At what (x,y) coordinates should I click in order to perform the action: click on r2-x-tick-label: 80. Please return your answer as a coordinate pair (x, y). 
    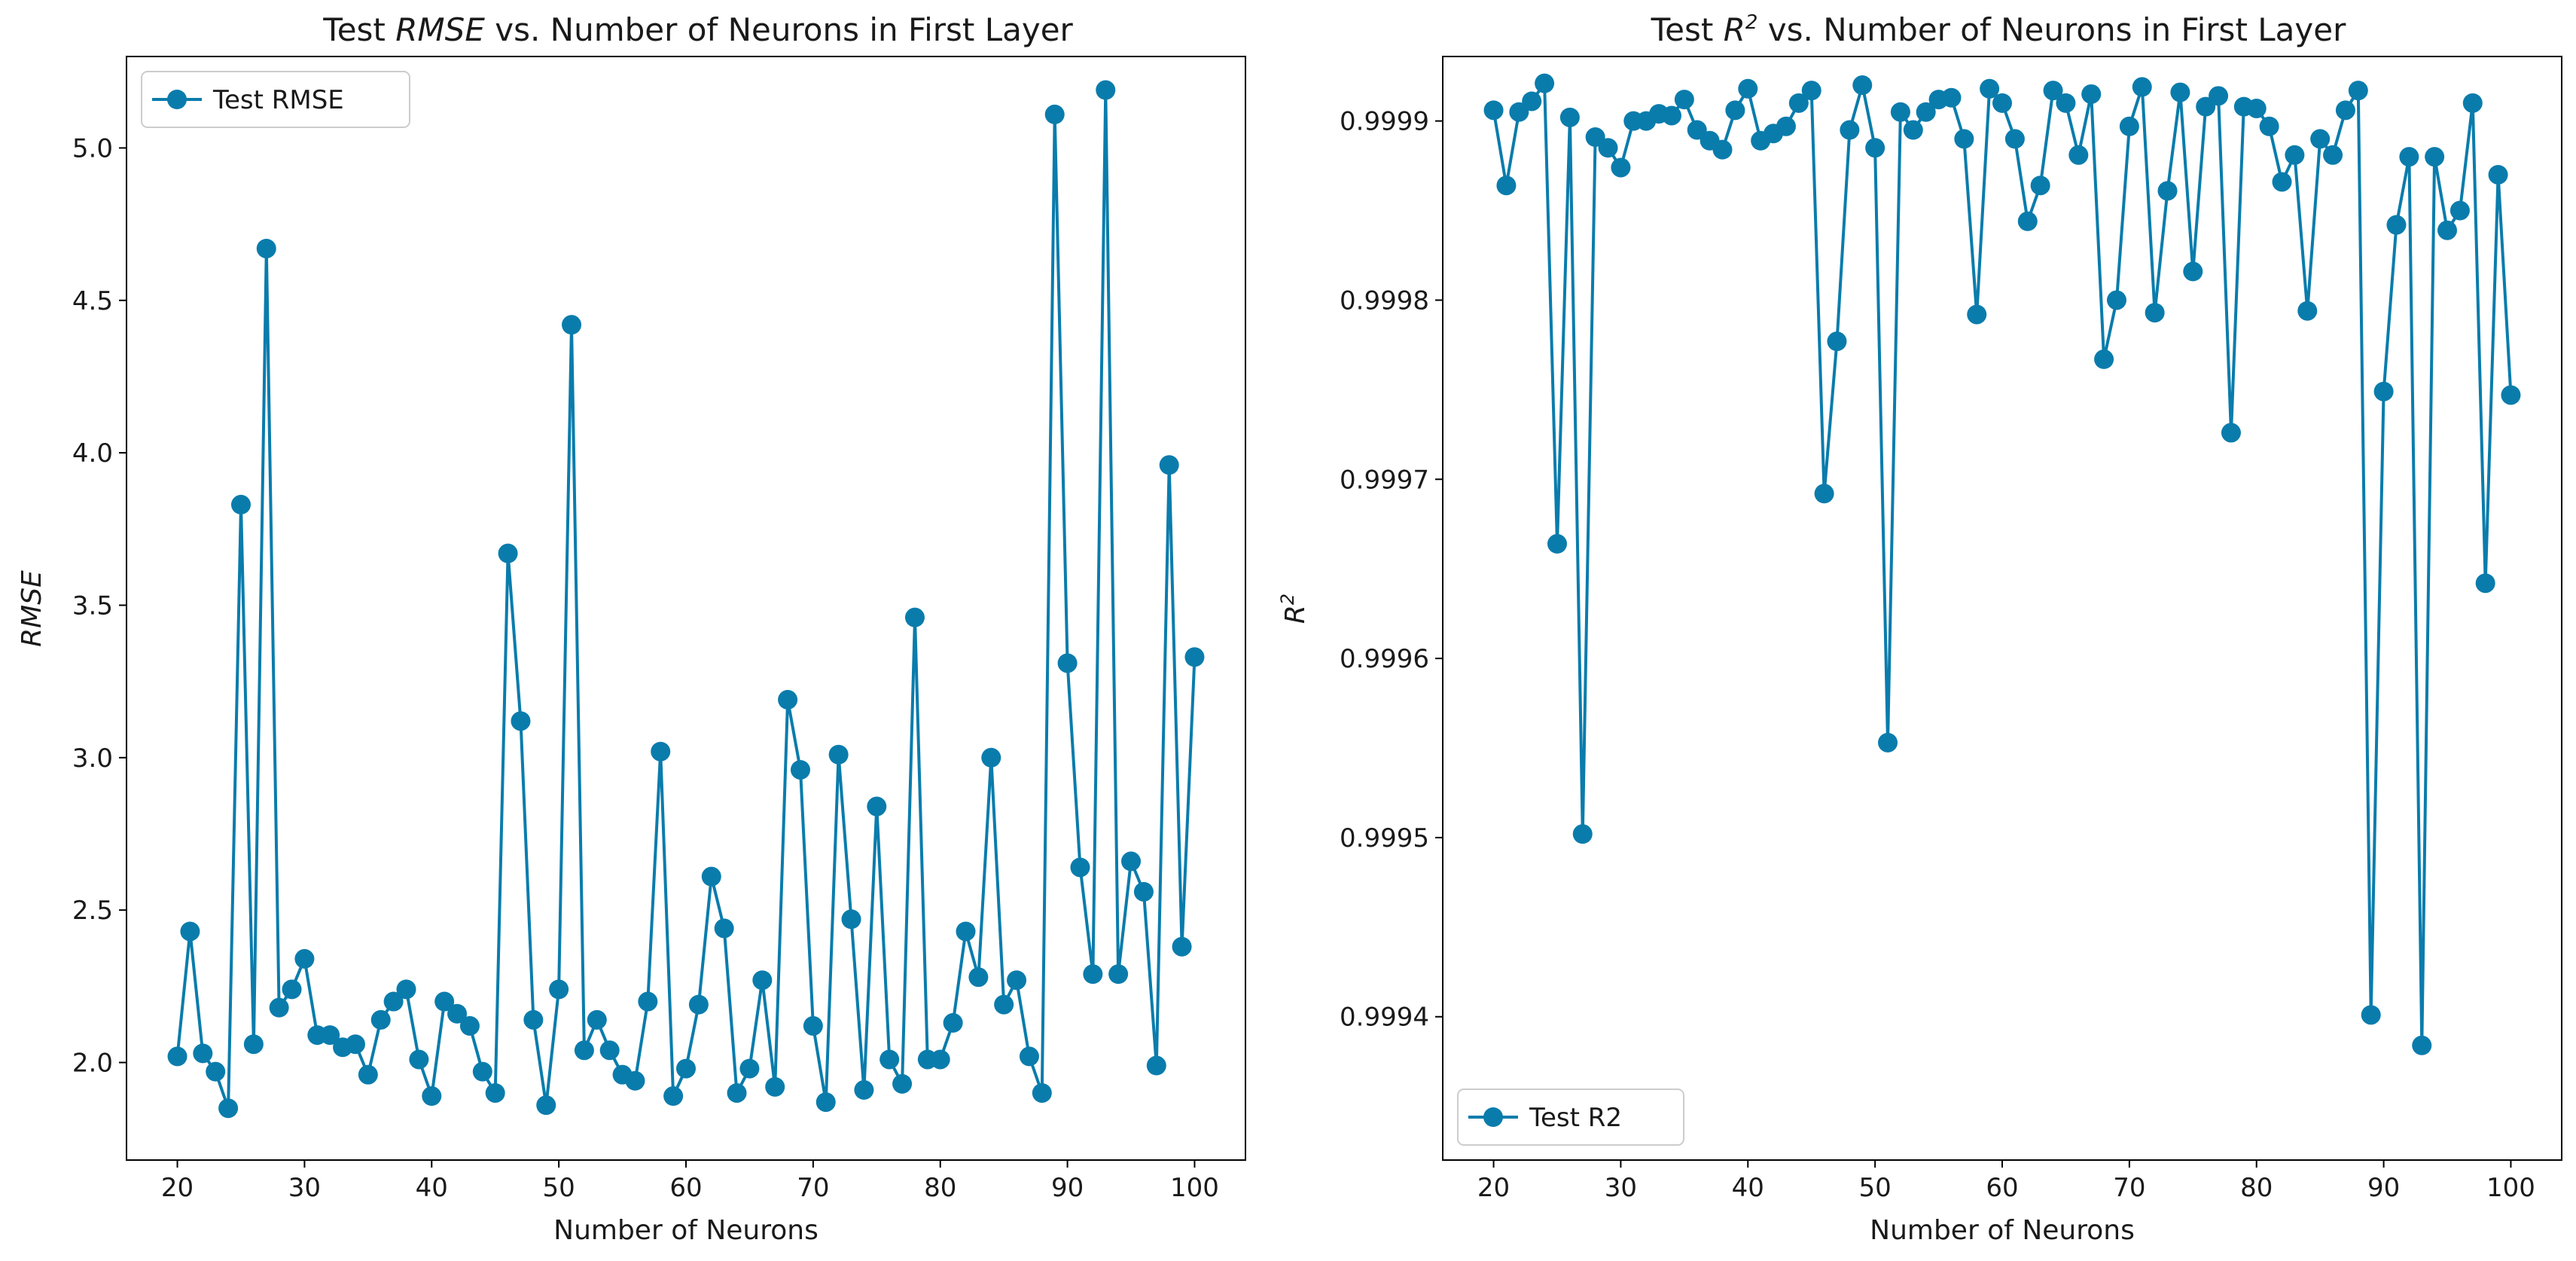
    Looking at the image, I should click on (2256, 1188).